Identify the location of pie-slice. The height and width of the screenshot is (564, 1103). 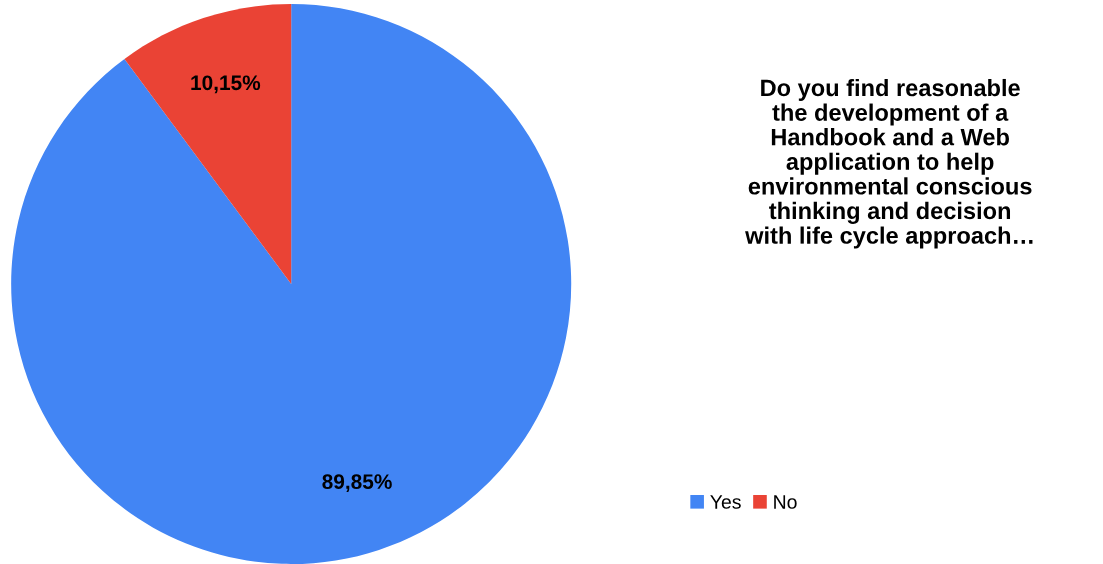
(208, 143).